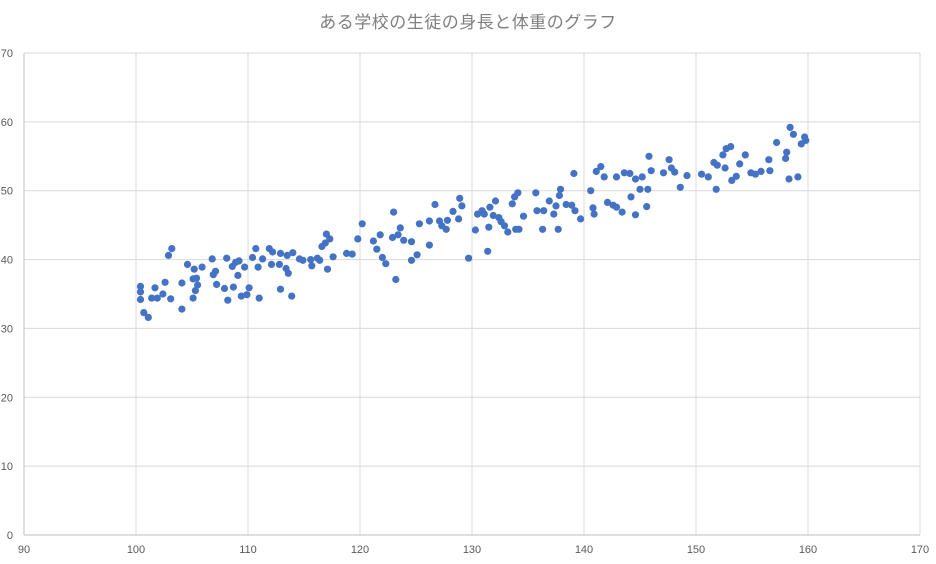  Describe the element at coordinates (7, 261) in the screenshot. I see `y-tick-label: 40` at that location.